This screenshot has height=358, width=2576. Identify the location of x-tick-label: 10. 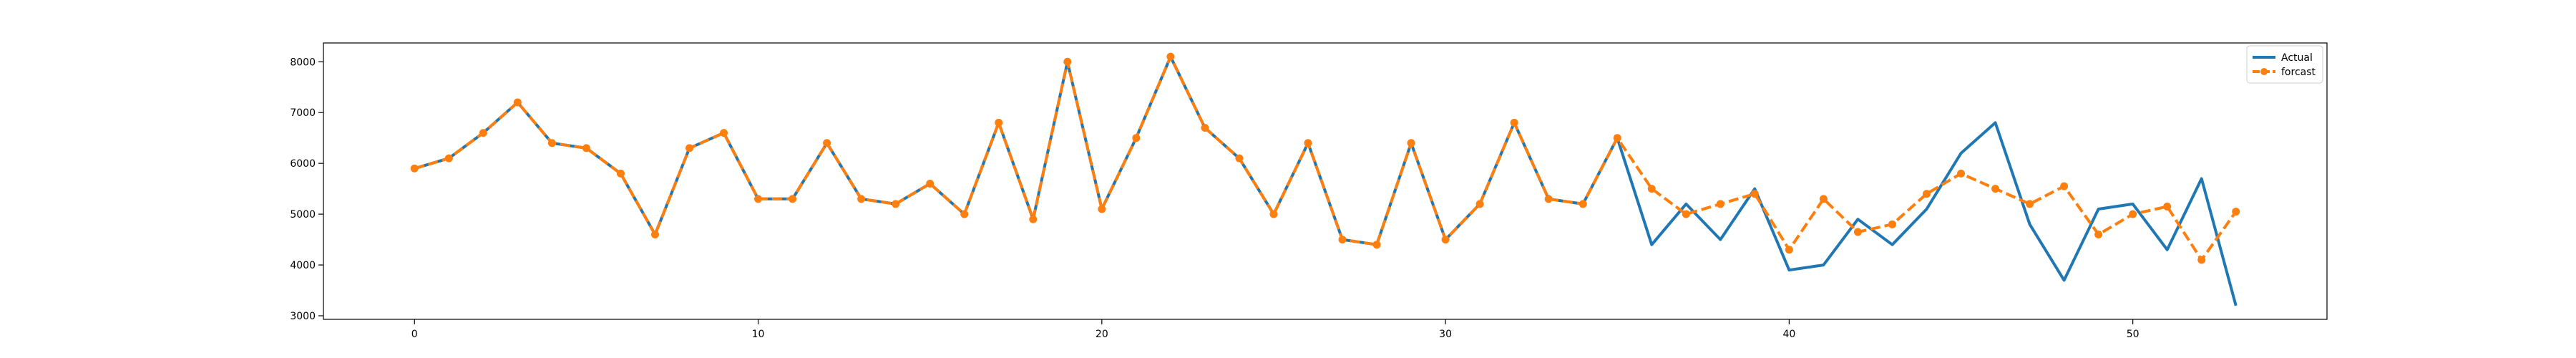
(758, 334).